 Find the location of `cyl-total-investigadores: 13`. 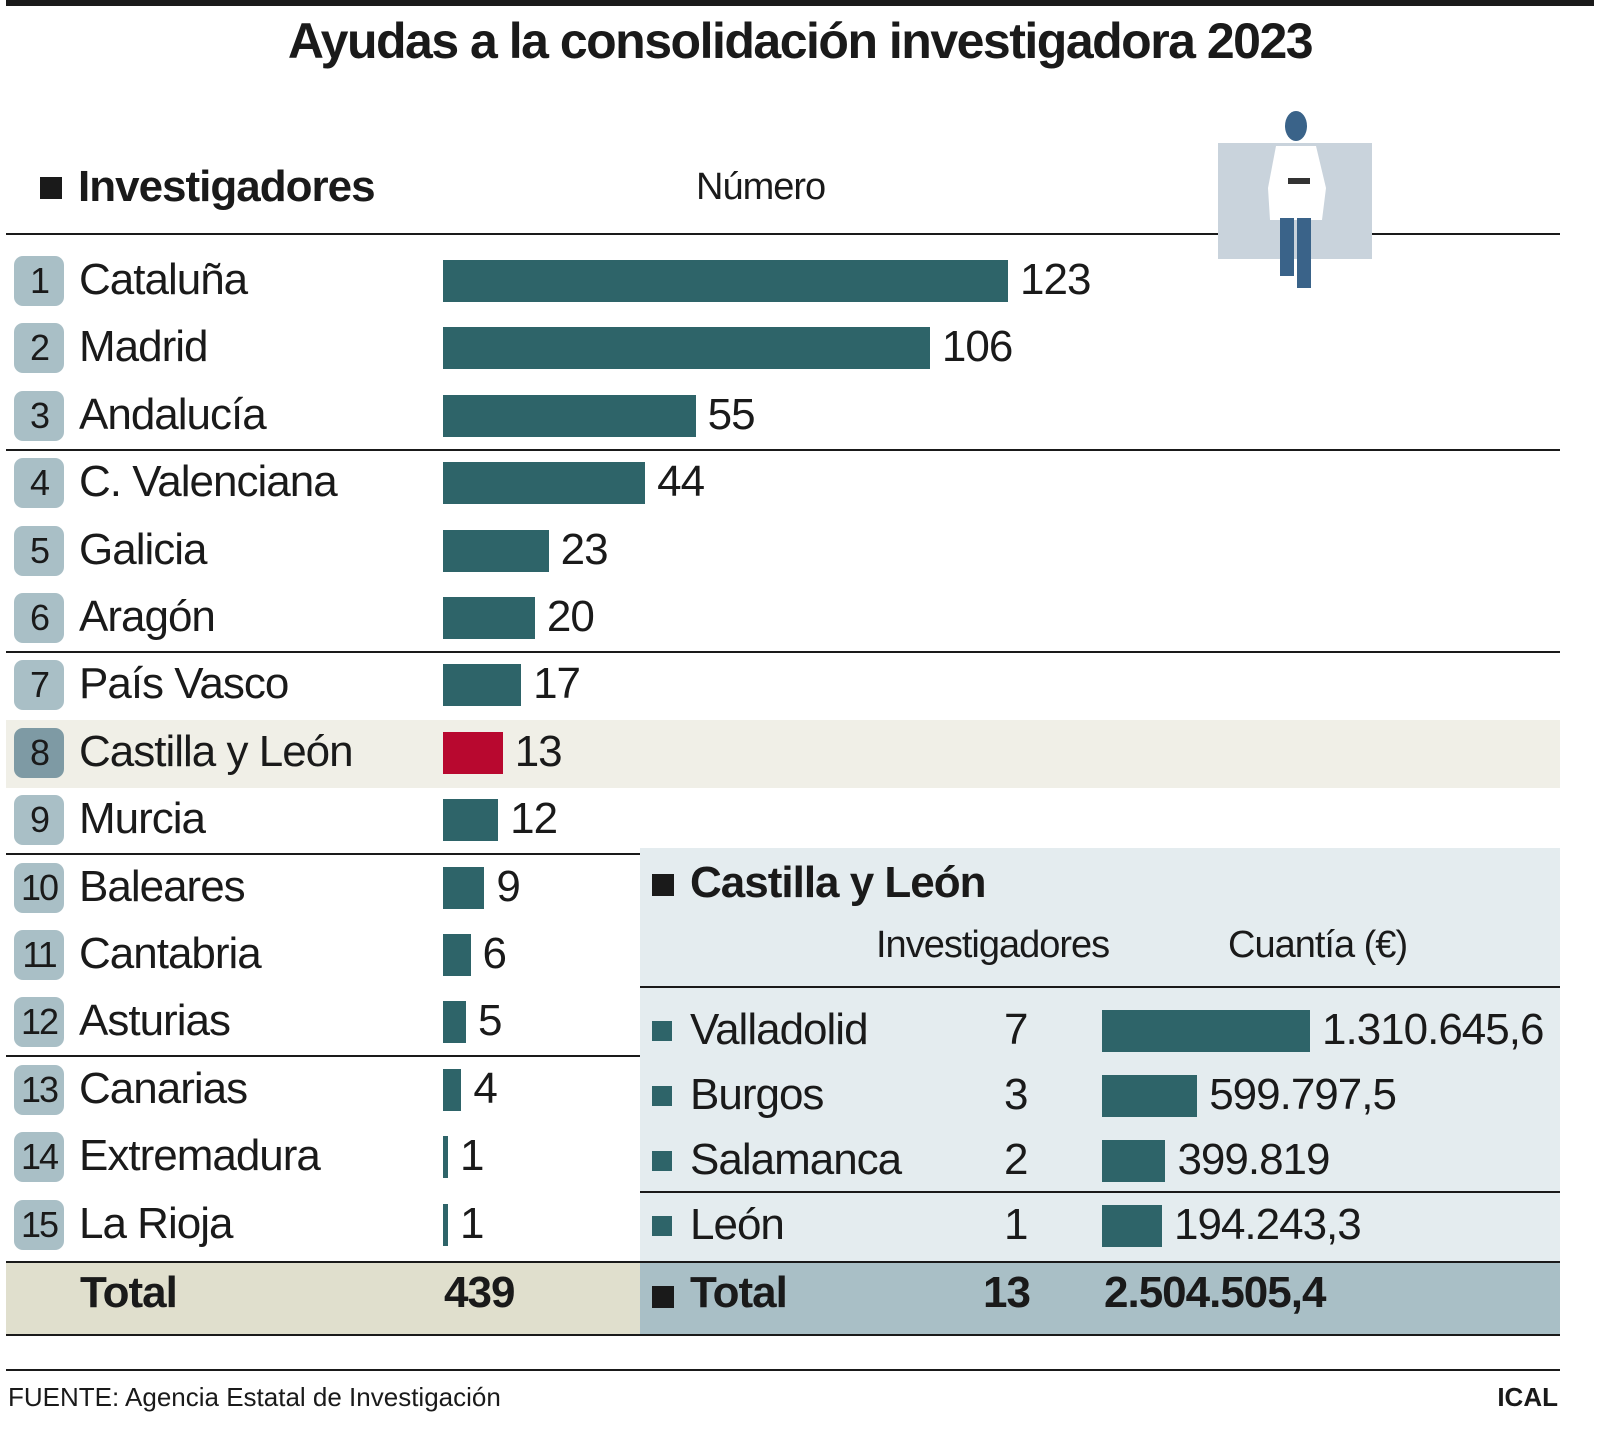

cyl-total-investigadores: 13 is located at coordinates (1007, 1292).